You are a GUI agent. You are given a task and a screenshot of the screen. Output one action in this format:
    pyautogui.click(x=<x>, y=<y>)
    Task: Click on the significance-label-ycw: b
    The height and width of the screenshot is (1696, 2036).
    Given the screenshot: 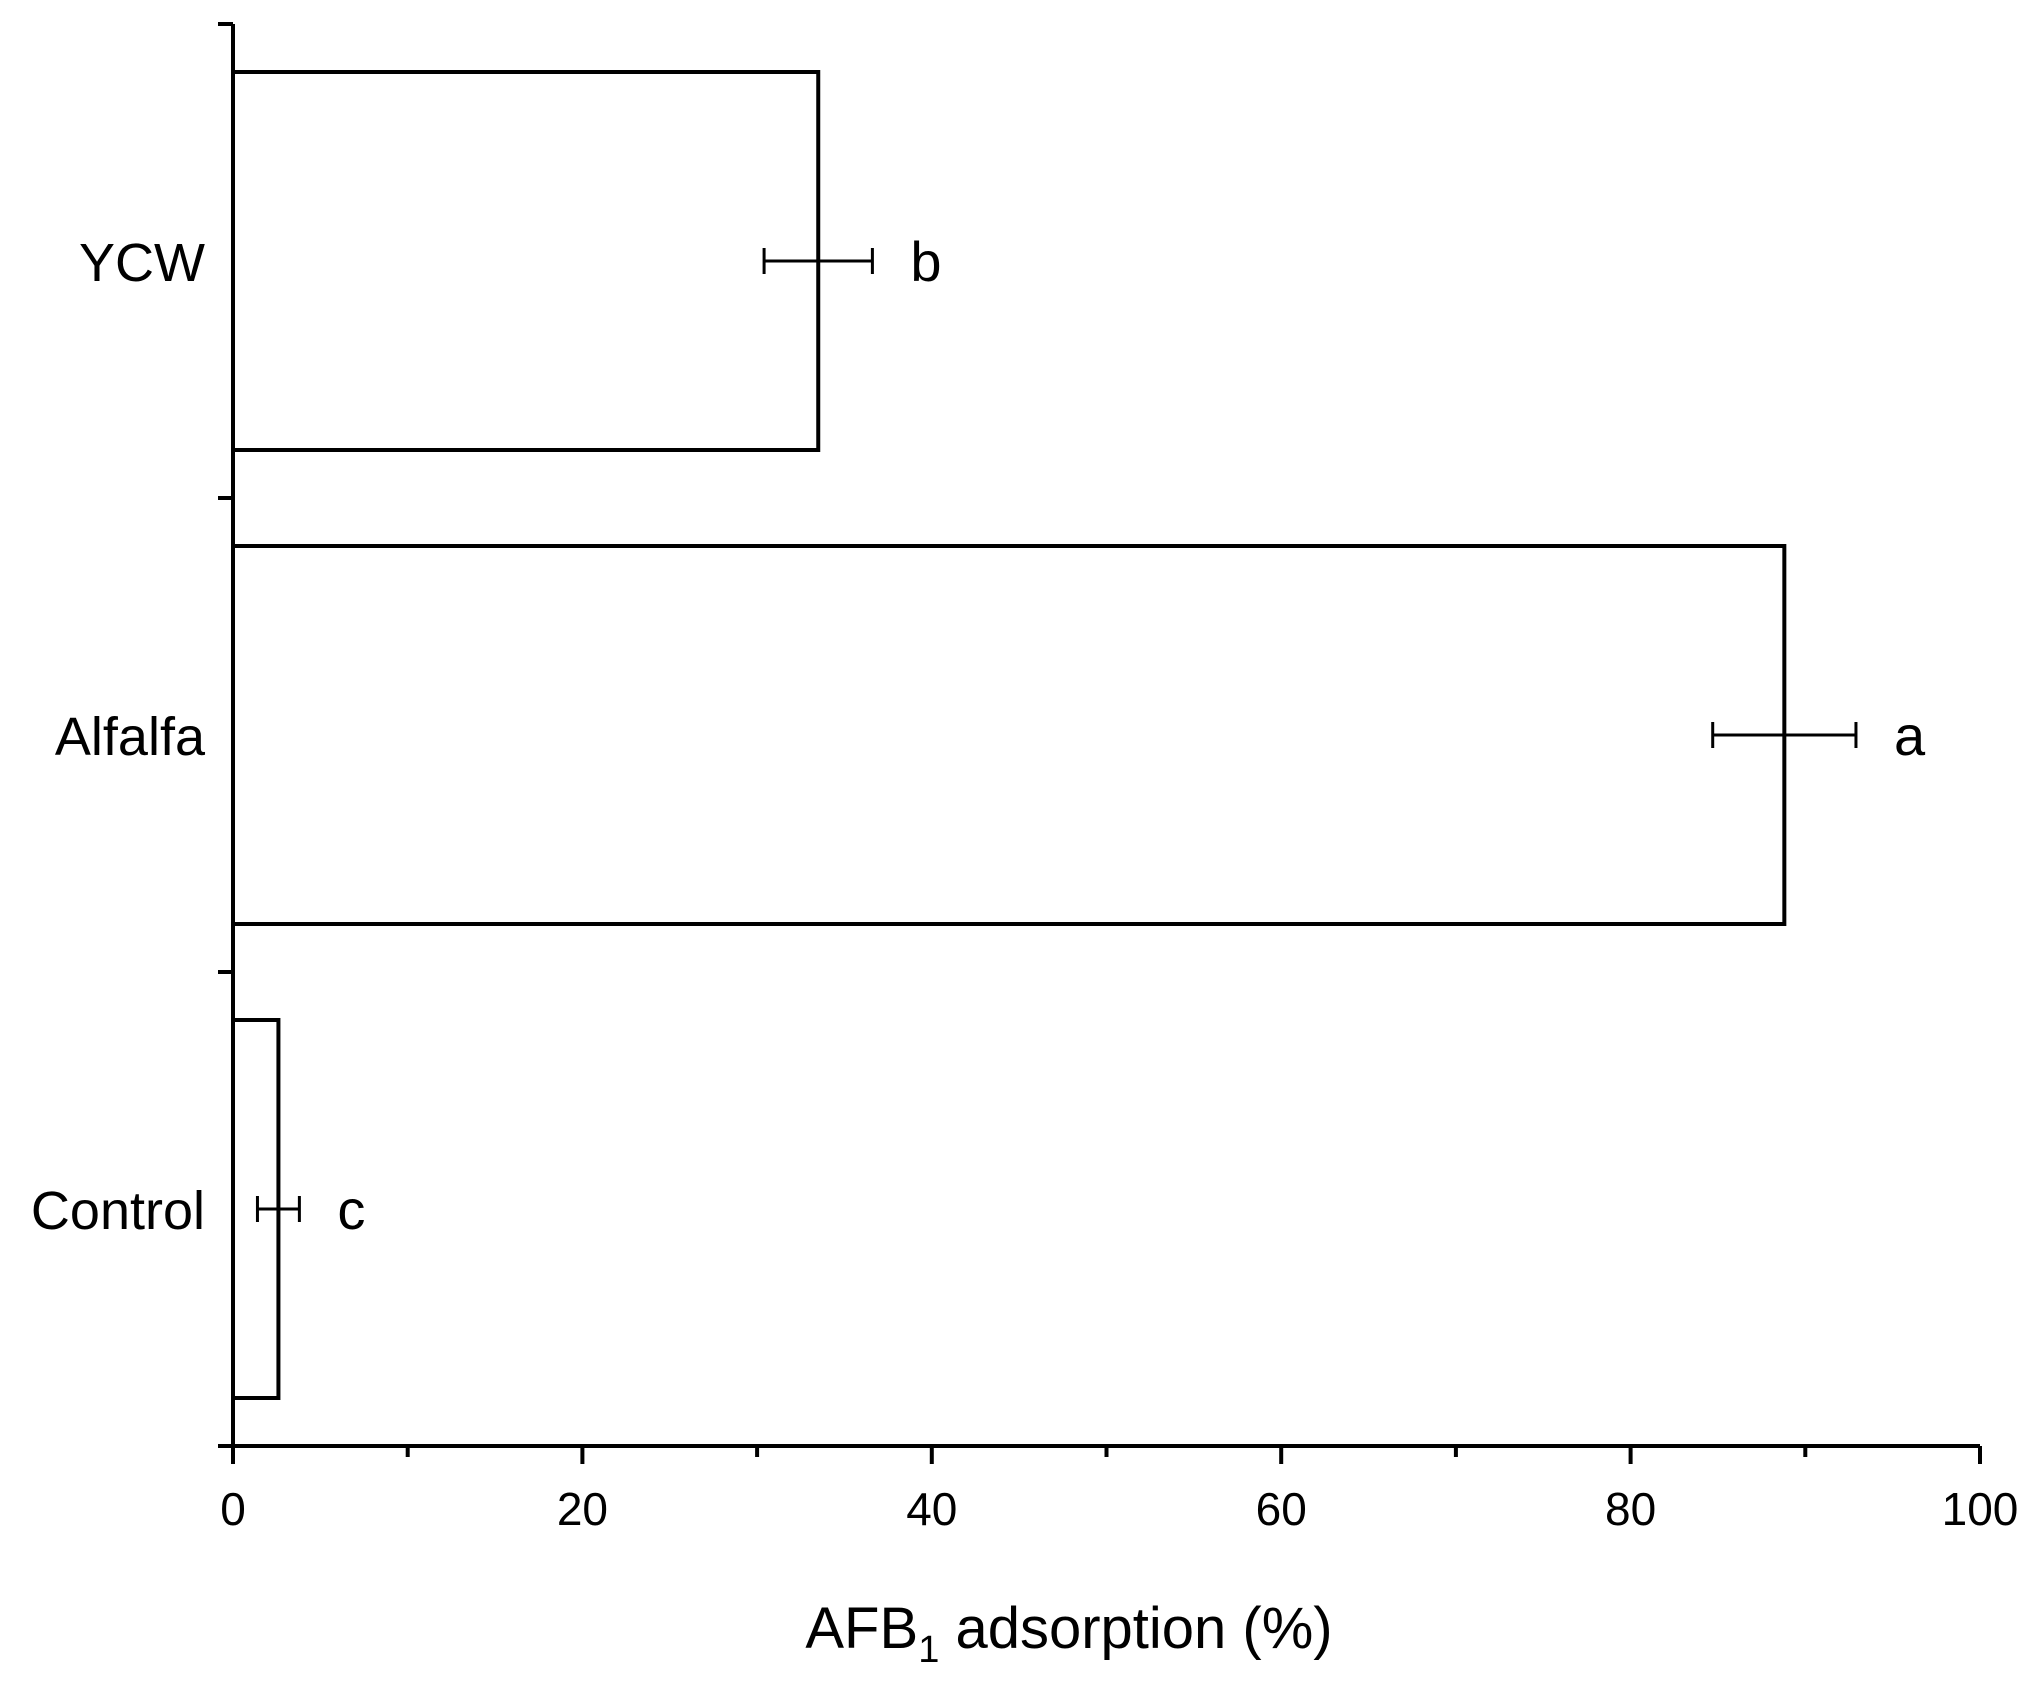 What is the action you would take?
    pyautogui.click(x=925, y=261)
    